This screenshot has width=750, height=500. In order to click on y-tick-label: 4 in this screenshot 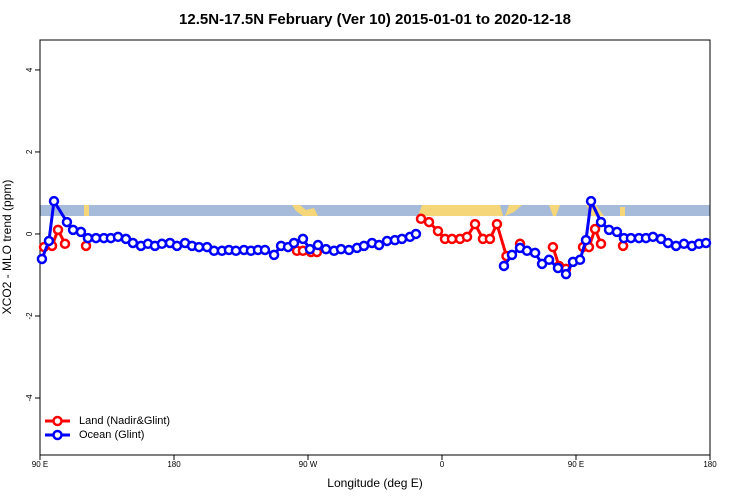, I will do `click(29, 69)`.